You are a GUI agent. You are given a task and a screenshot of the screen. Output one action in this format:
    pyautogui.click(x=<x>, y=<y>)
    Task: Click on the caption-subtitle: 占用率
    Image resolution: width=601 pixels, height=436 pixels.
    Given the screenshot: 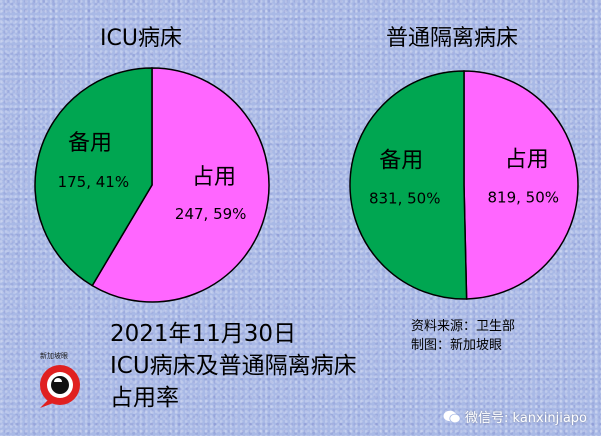 What is the action you would take?
    pyautogui.click(x=144, y=398)
    